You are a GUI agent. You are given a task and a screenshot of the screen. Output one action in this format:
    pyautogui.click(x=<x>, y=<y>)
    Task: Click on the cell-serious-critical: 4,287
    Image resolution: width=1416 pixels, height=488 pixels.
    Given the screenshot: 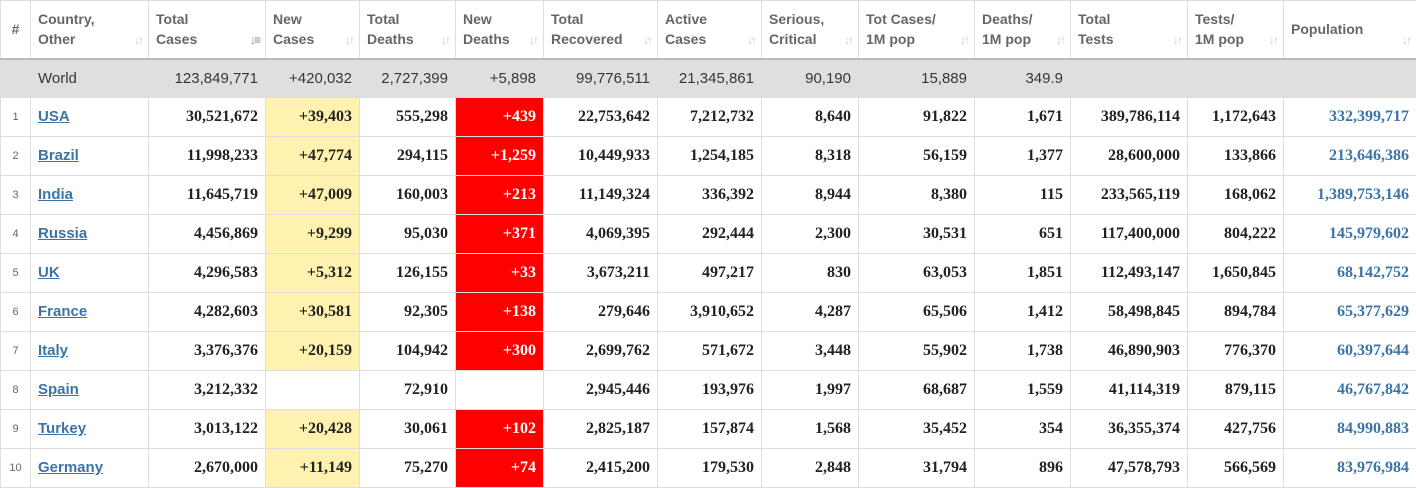 What is the action you would take?
    pyautogui.click(x=810, y=312)
    